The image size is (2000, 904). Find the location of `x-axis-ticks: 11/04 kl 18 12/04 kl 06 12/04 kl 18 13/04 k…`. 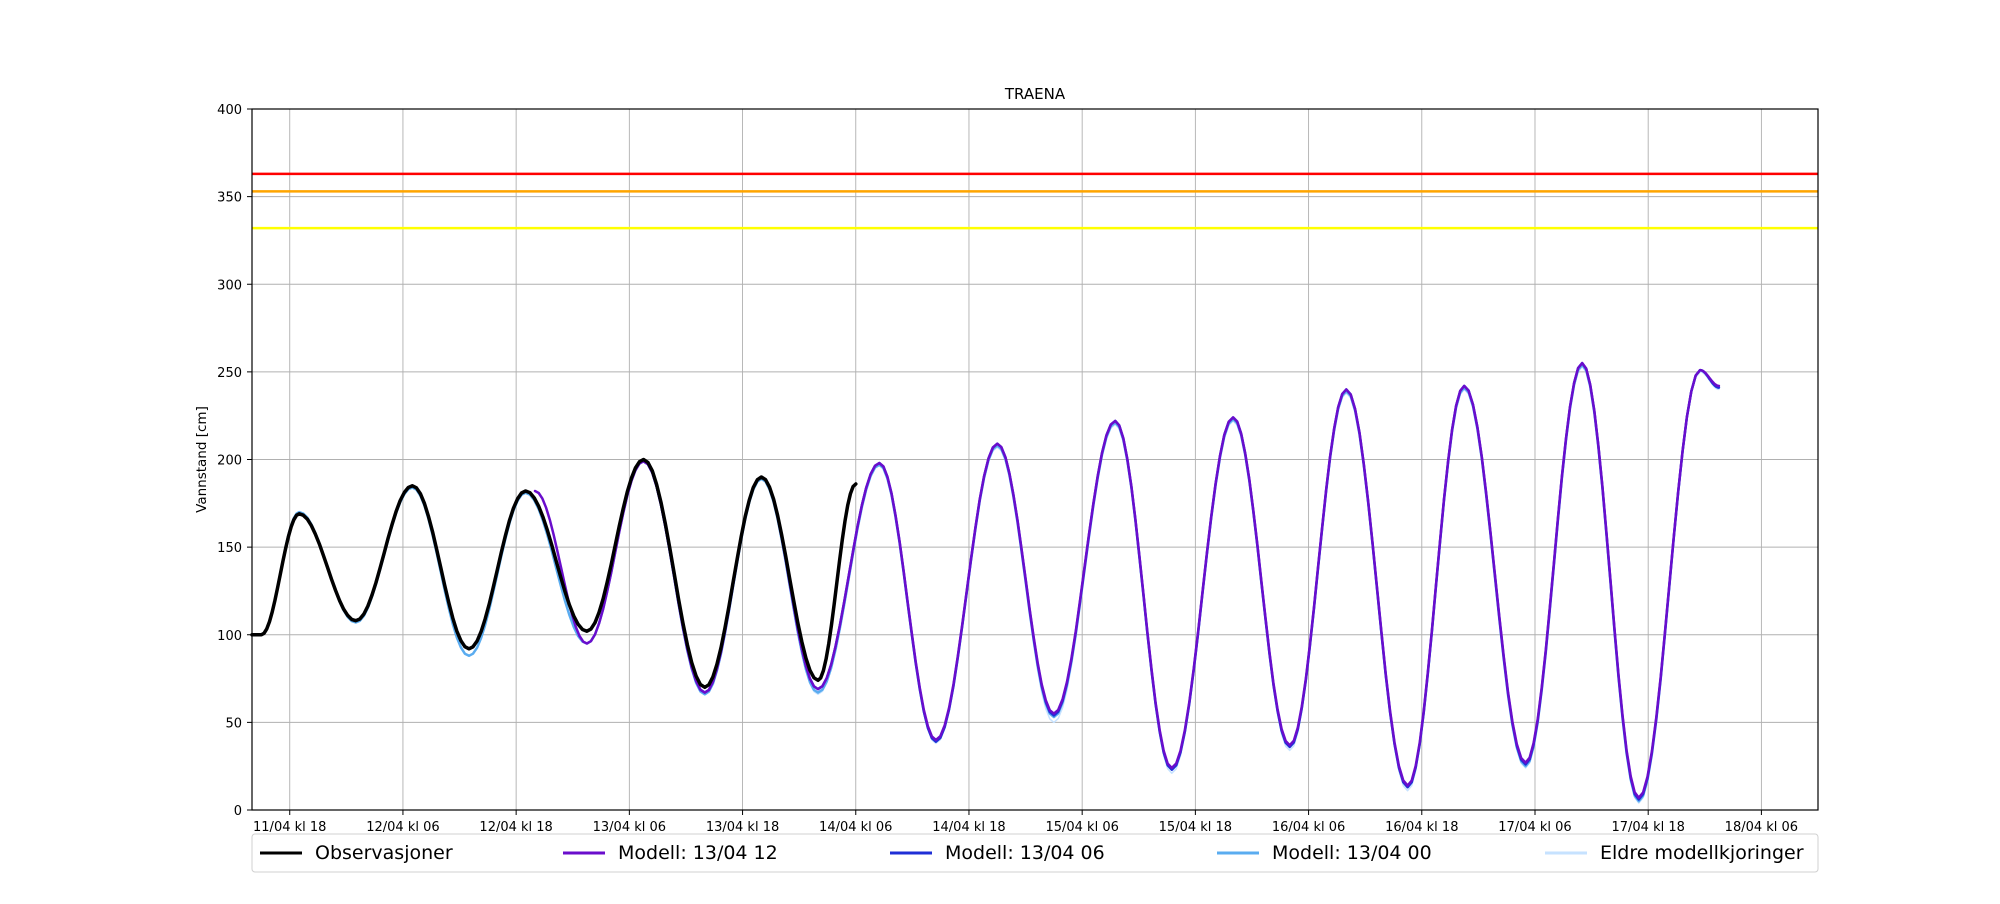

x-axis-ticks: 11/04 kl 18 12/04 kl 06 12/04 kl 18 13/04 k… is located at coordinates (1025, 822).